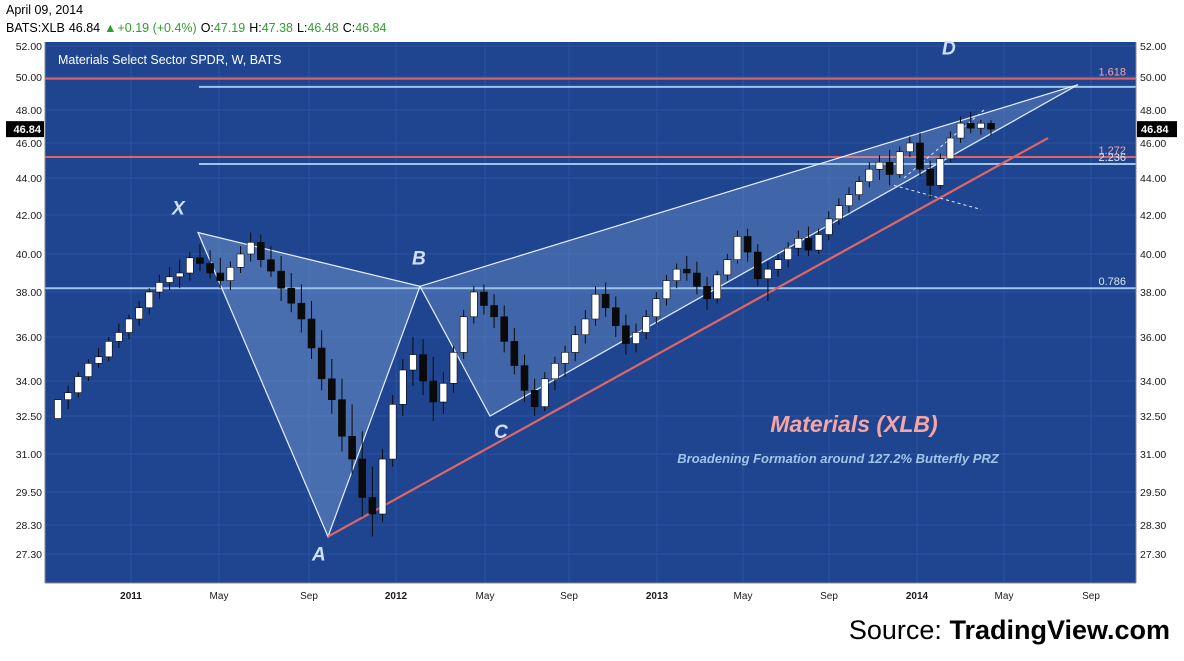 Image resolution: width=1184 pixels, height=661 pixels. What do you see at coordinates (1157, 129) in the screenshot?
I see `last-price-badge-right` at bounding box center [1157, 129].